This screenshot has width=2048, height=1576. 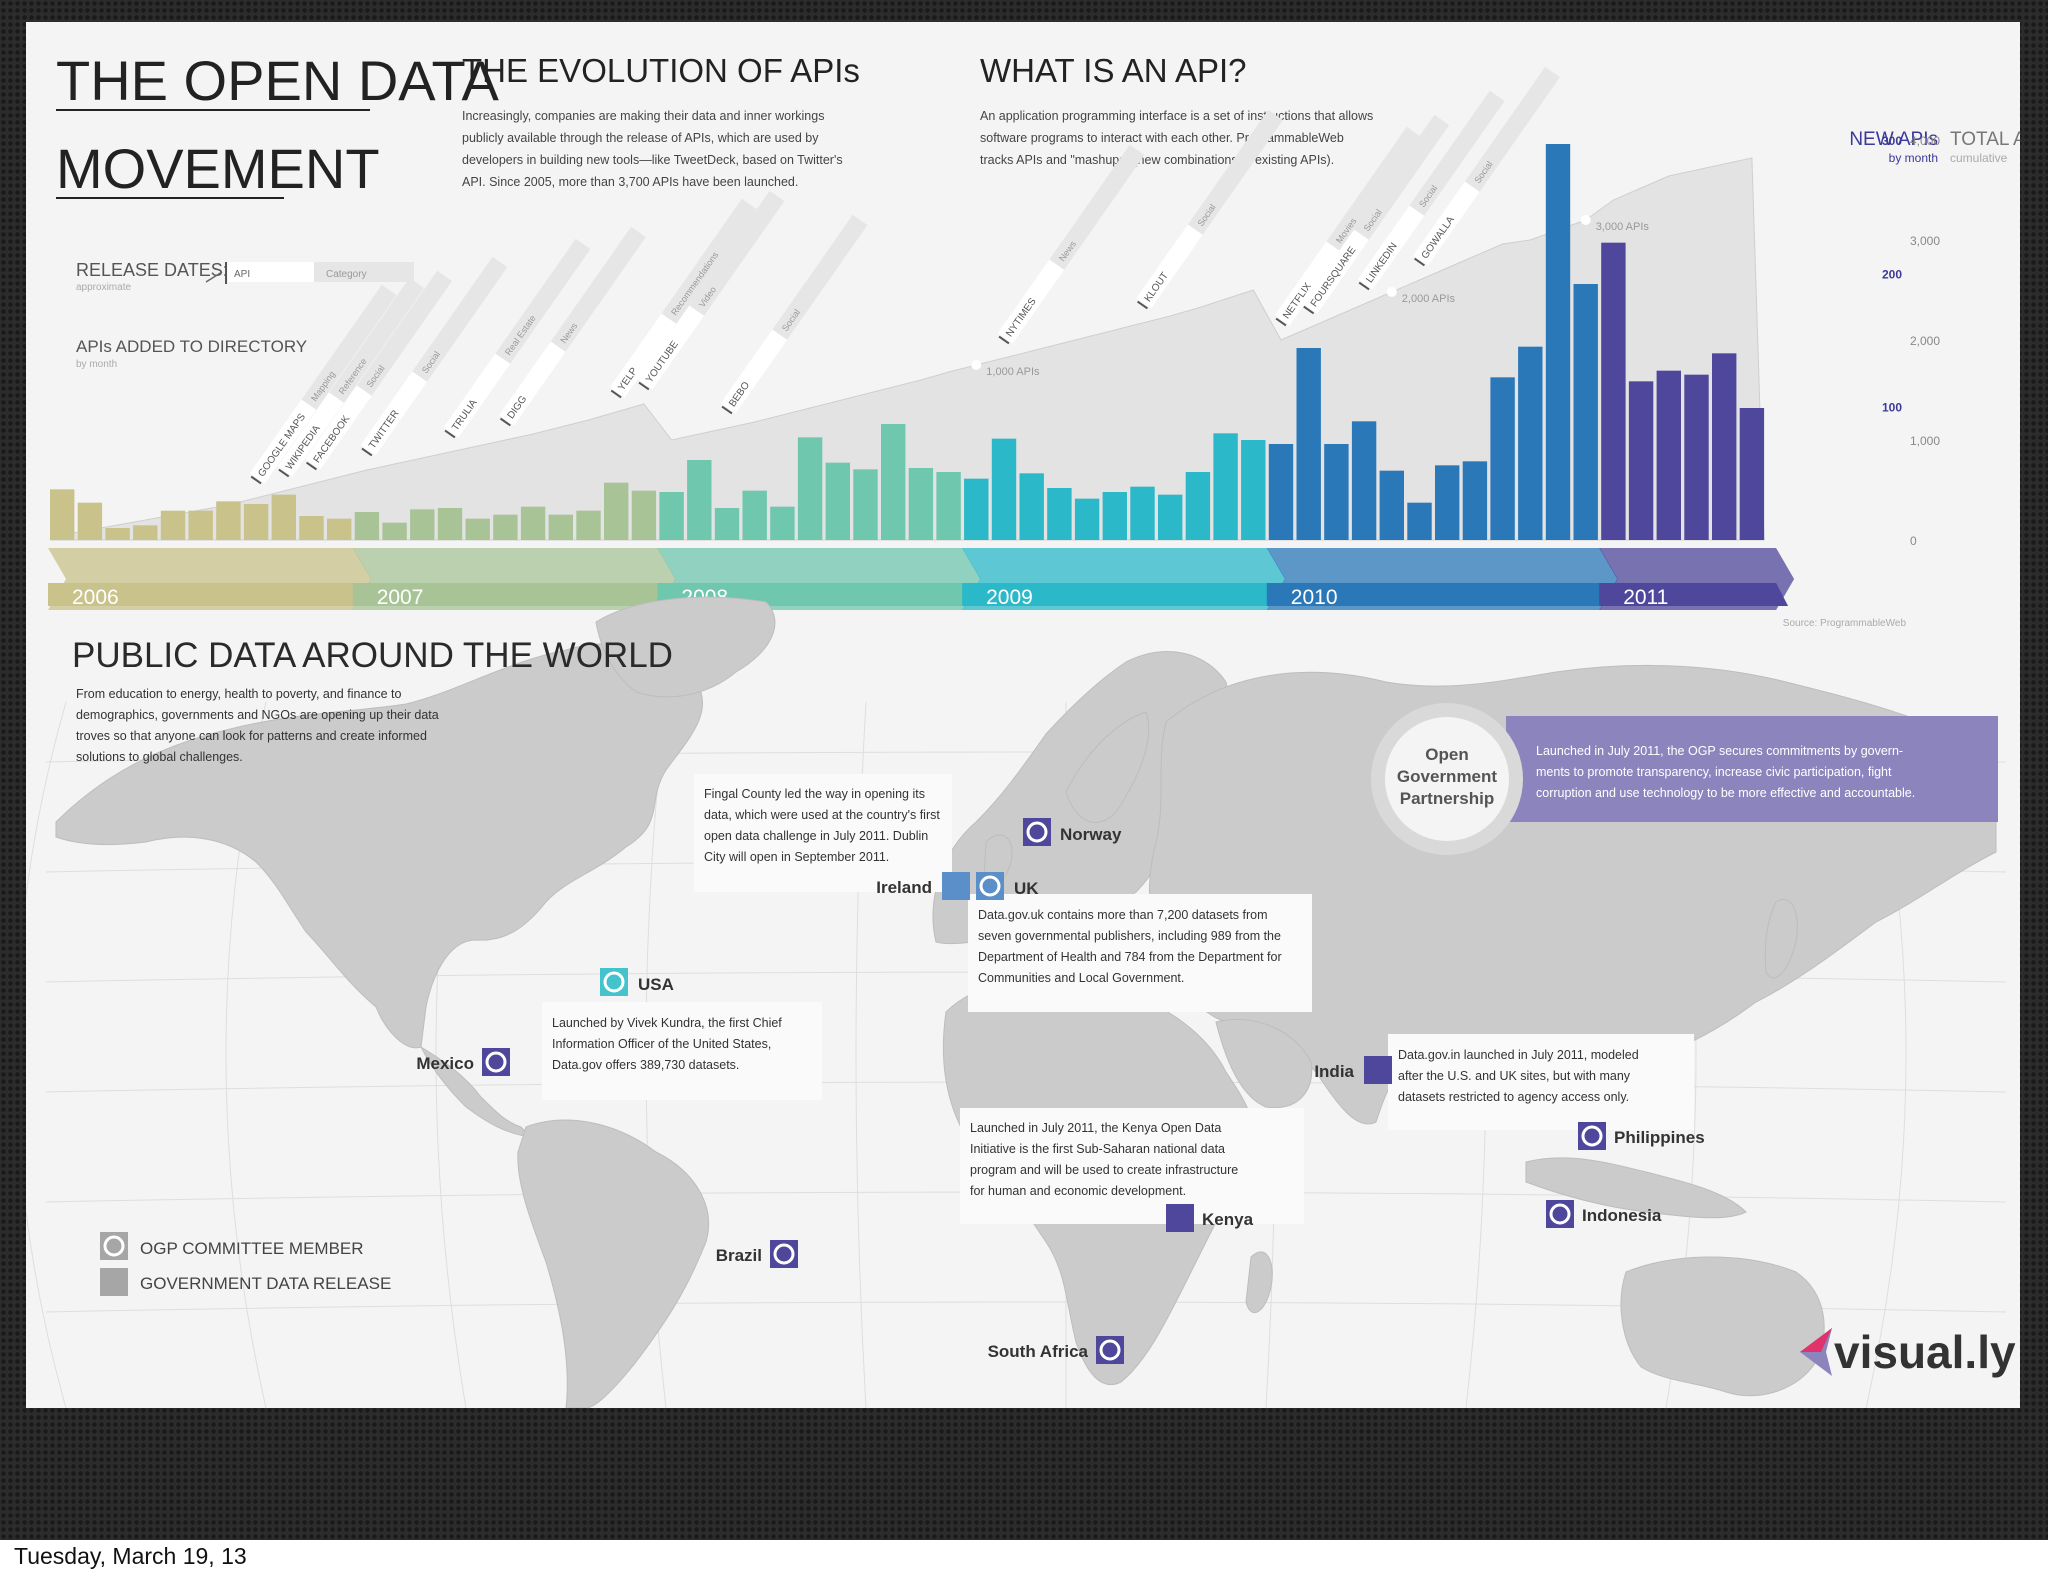 I want to click on ogp-badge-line: Open, so click(x=1446, y=754).